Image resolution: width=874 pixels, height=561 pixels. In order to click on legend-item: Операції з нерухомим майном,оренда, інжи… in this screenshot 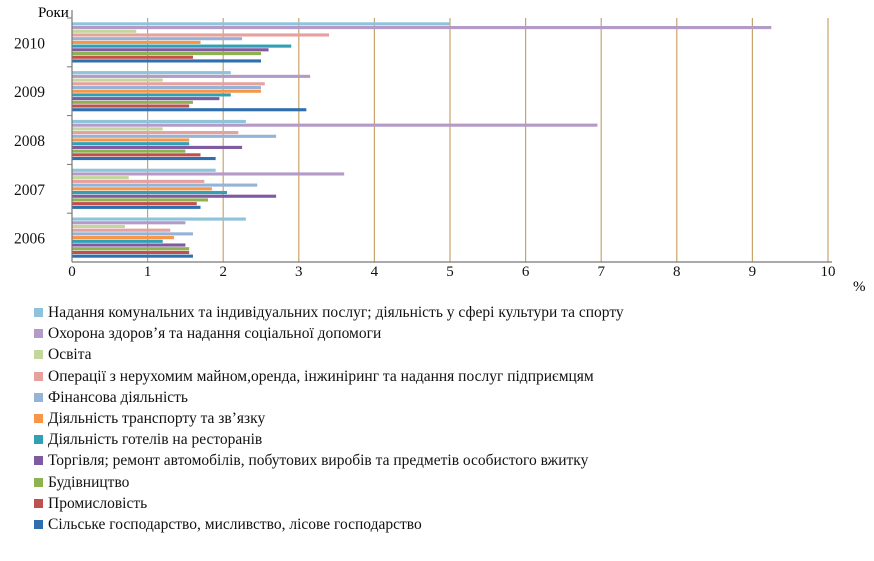, I will do `click(329, 376)`.